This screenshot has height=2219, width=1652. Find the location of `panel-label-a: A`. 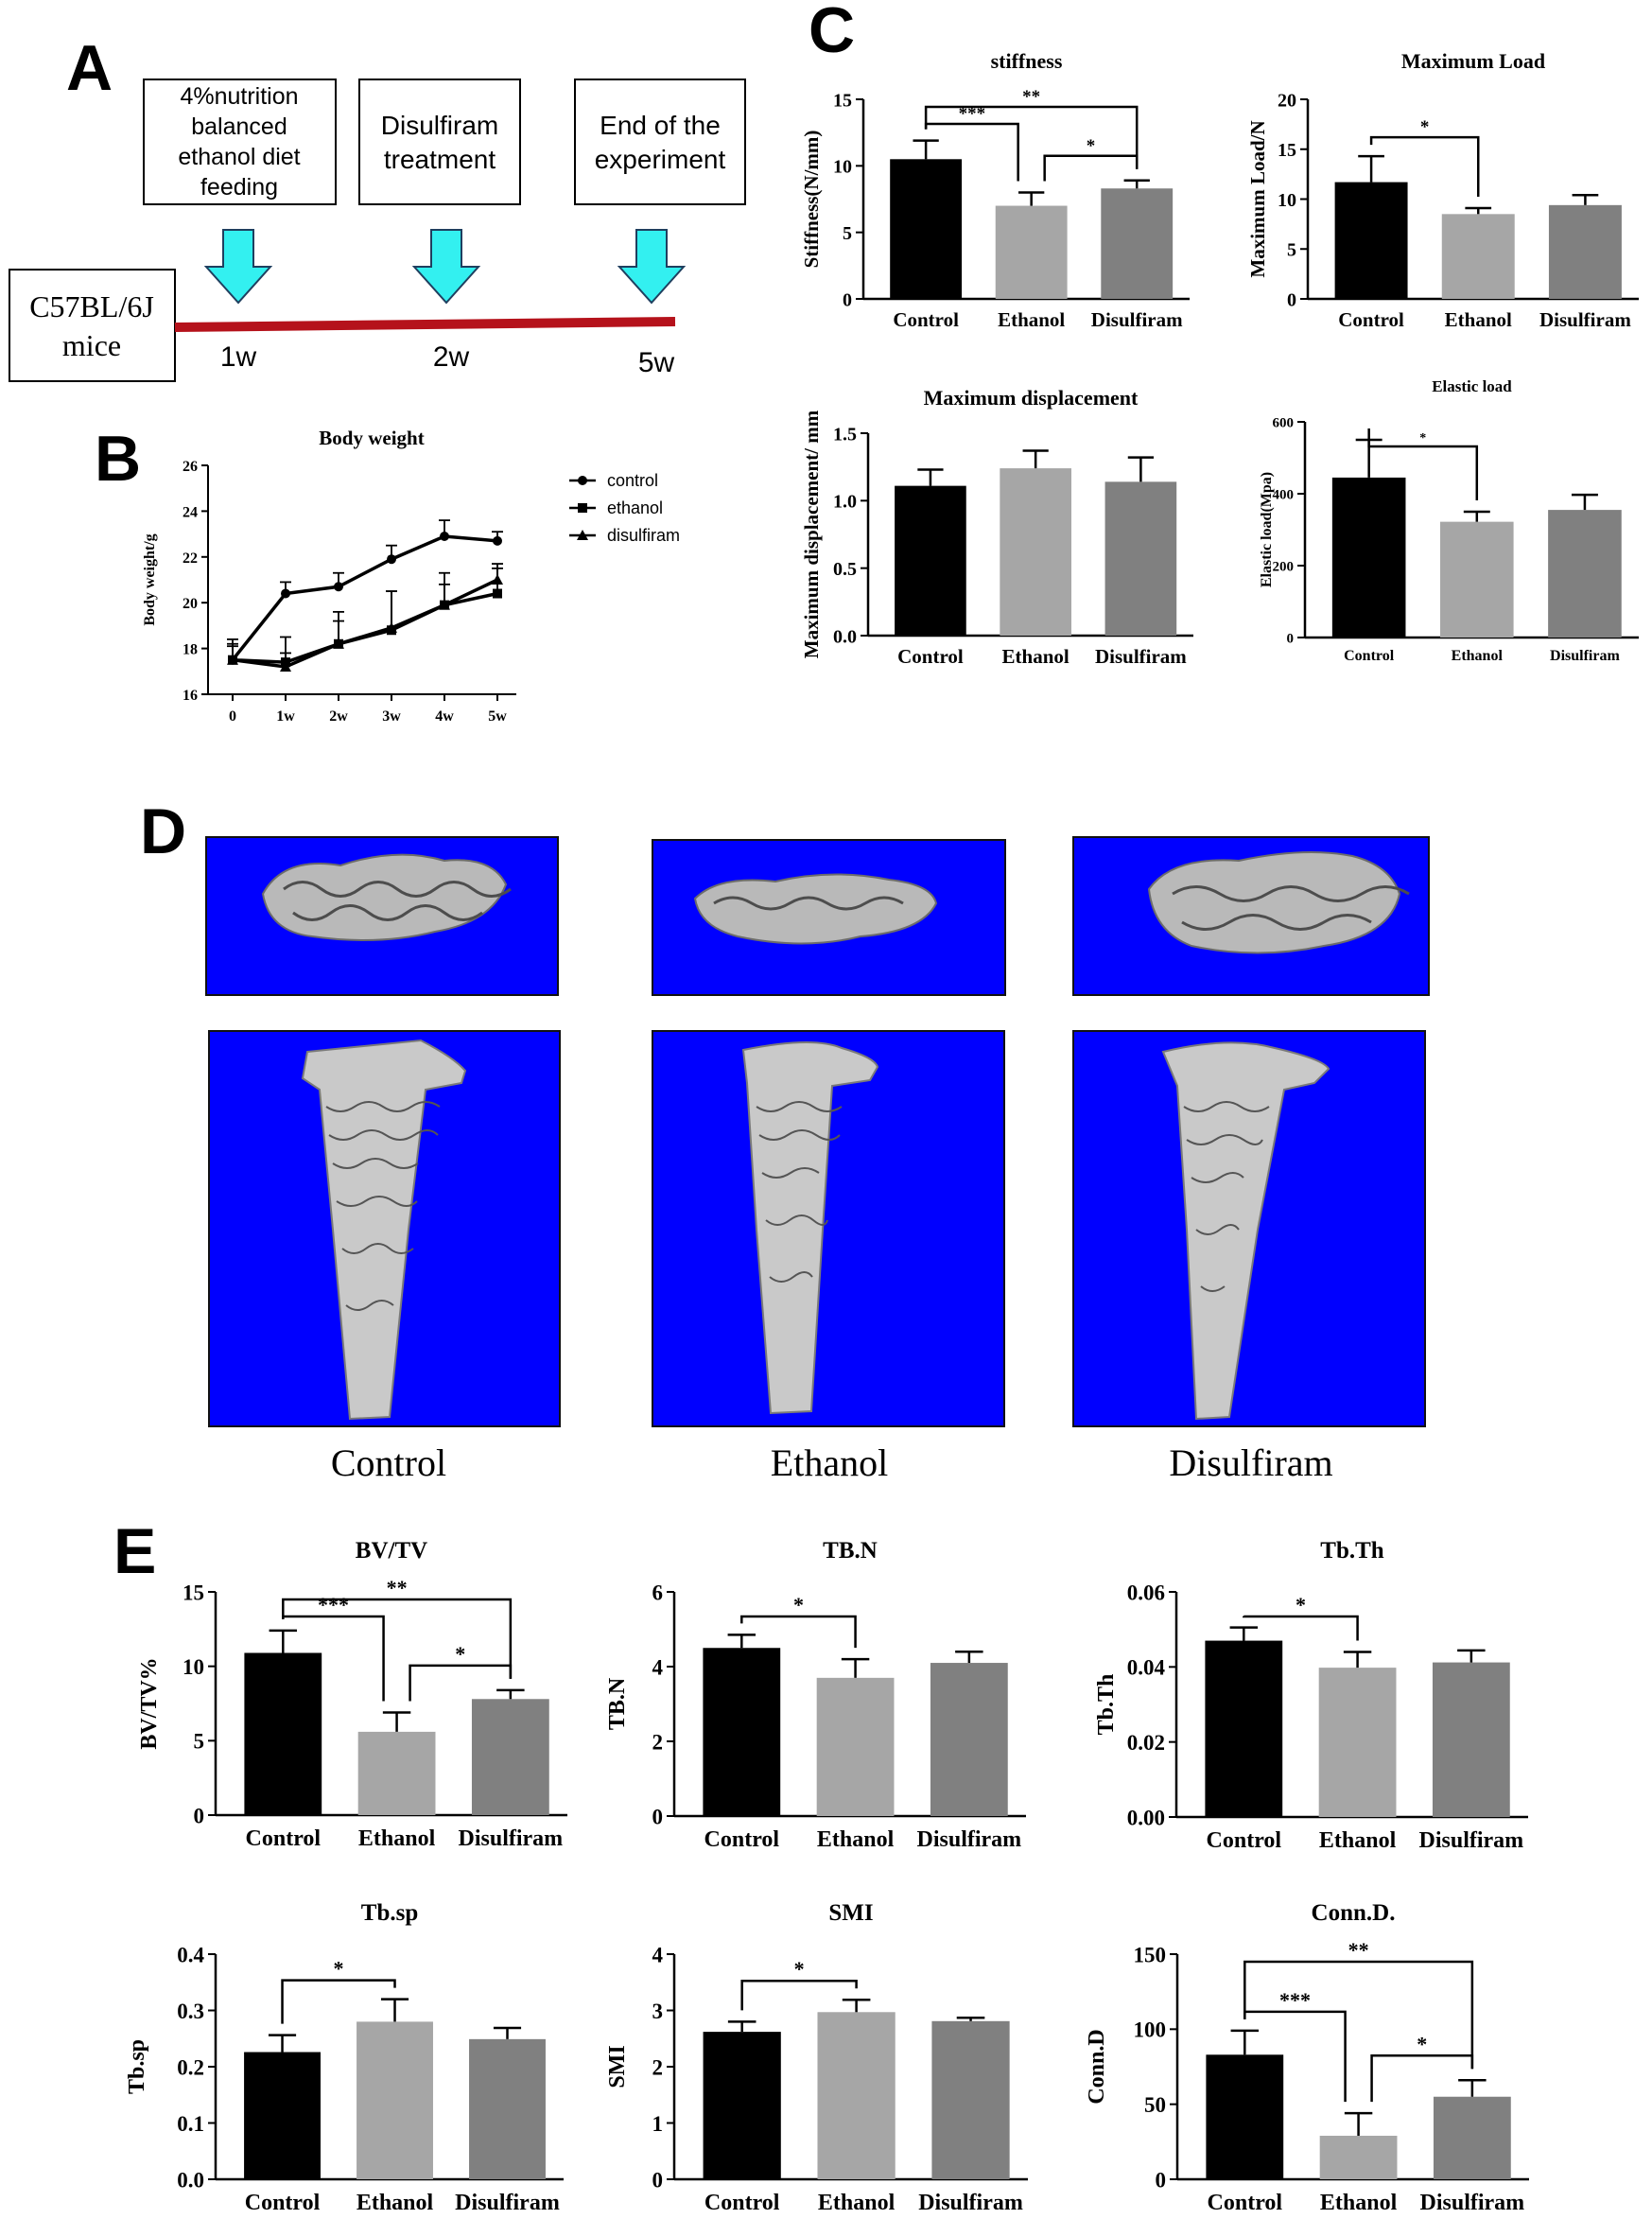

panel-label-a: A is located at coordinates (90, 68).